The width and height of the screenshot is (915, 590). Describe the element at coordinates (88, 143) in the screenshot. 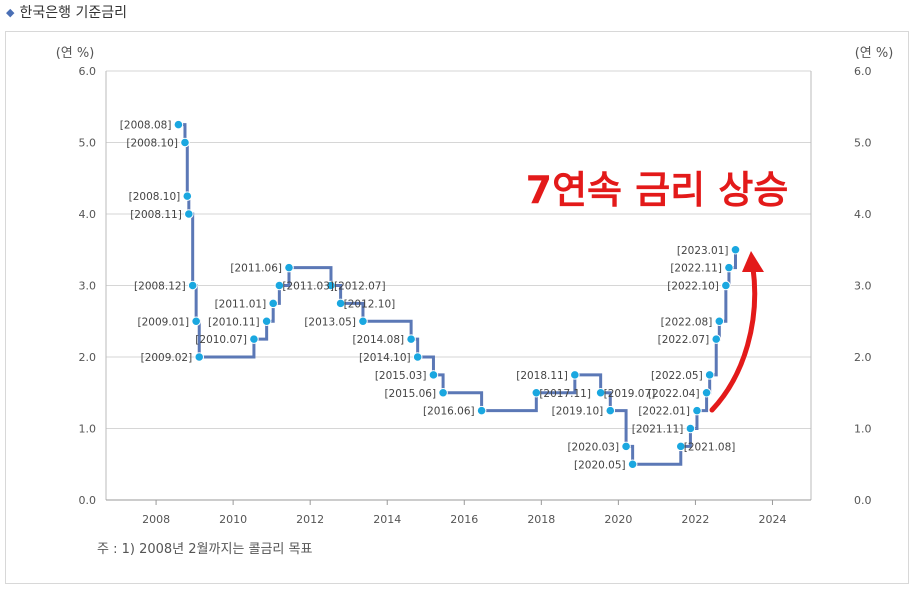

I see `y-tick-left: 5.0` at that location.